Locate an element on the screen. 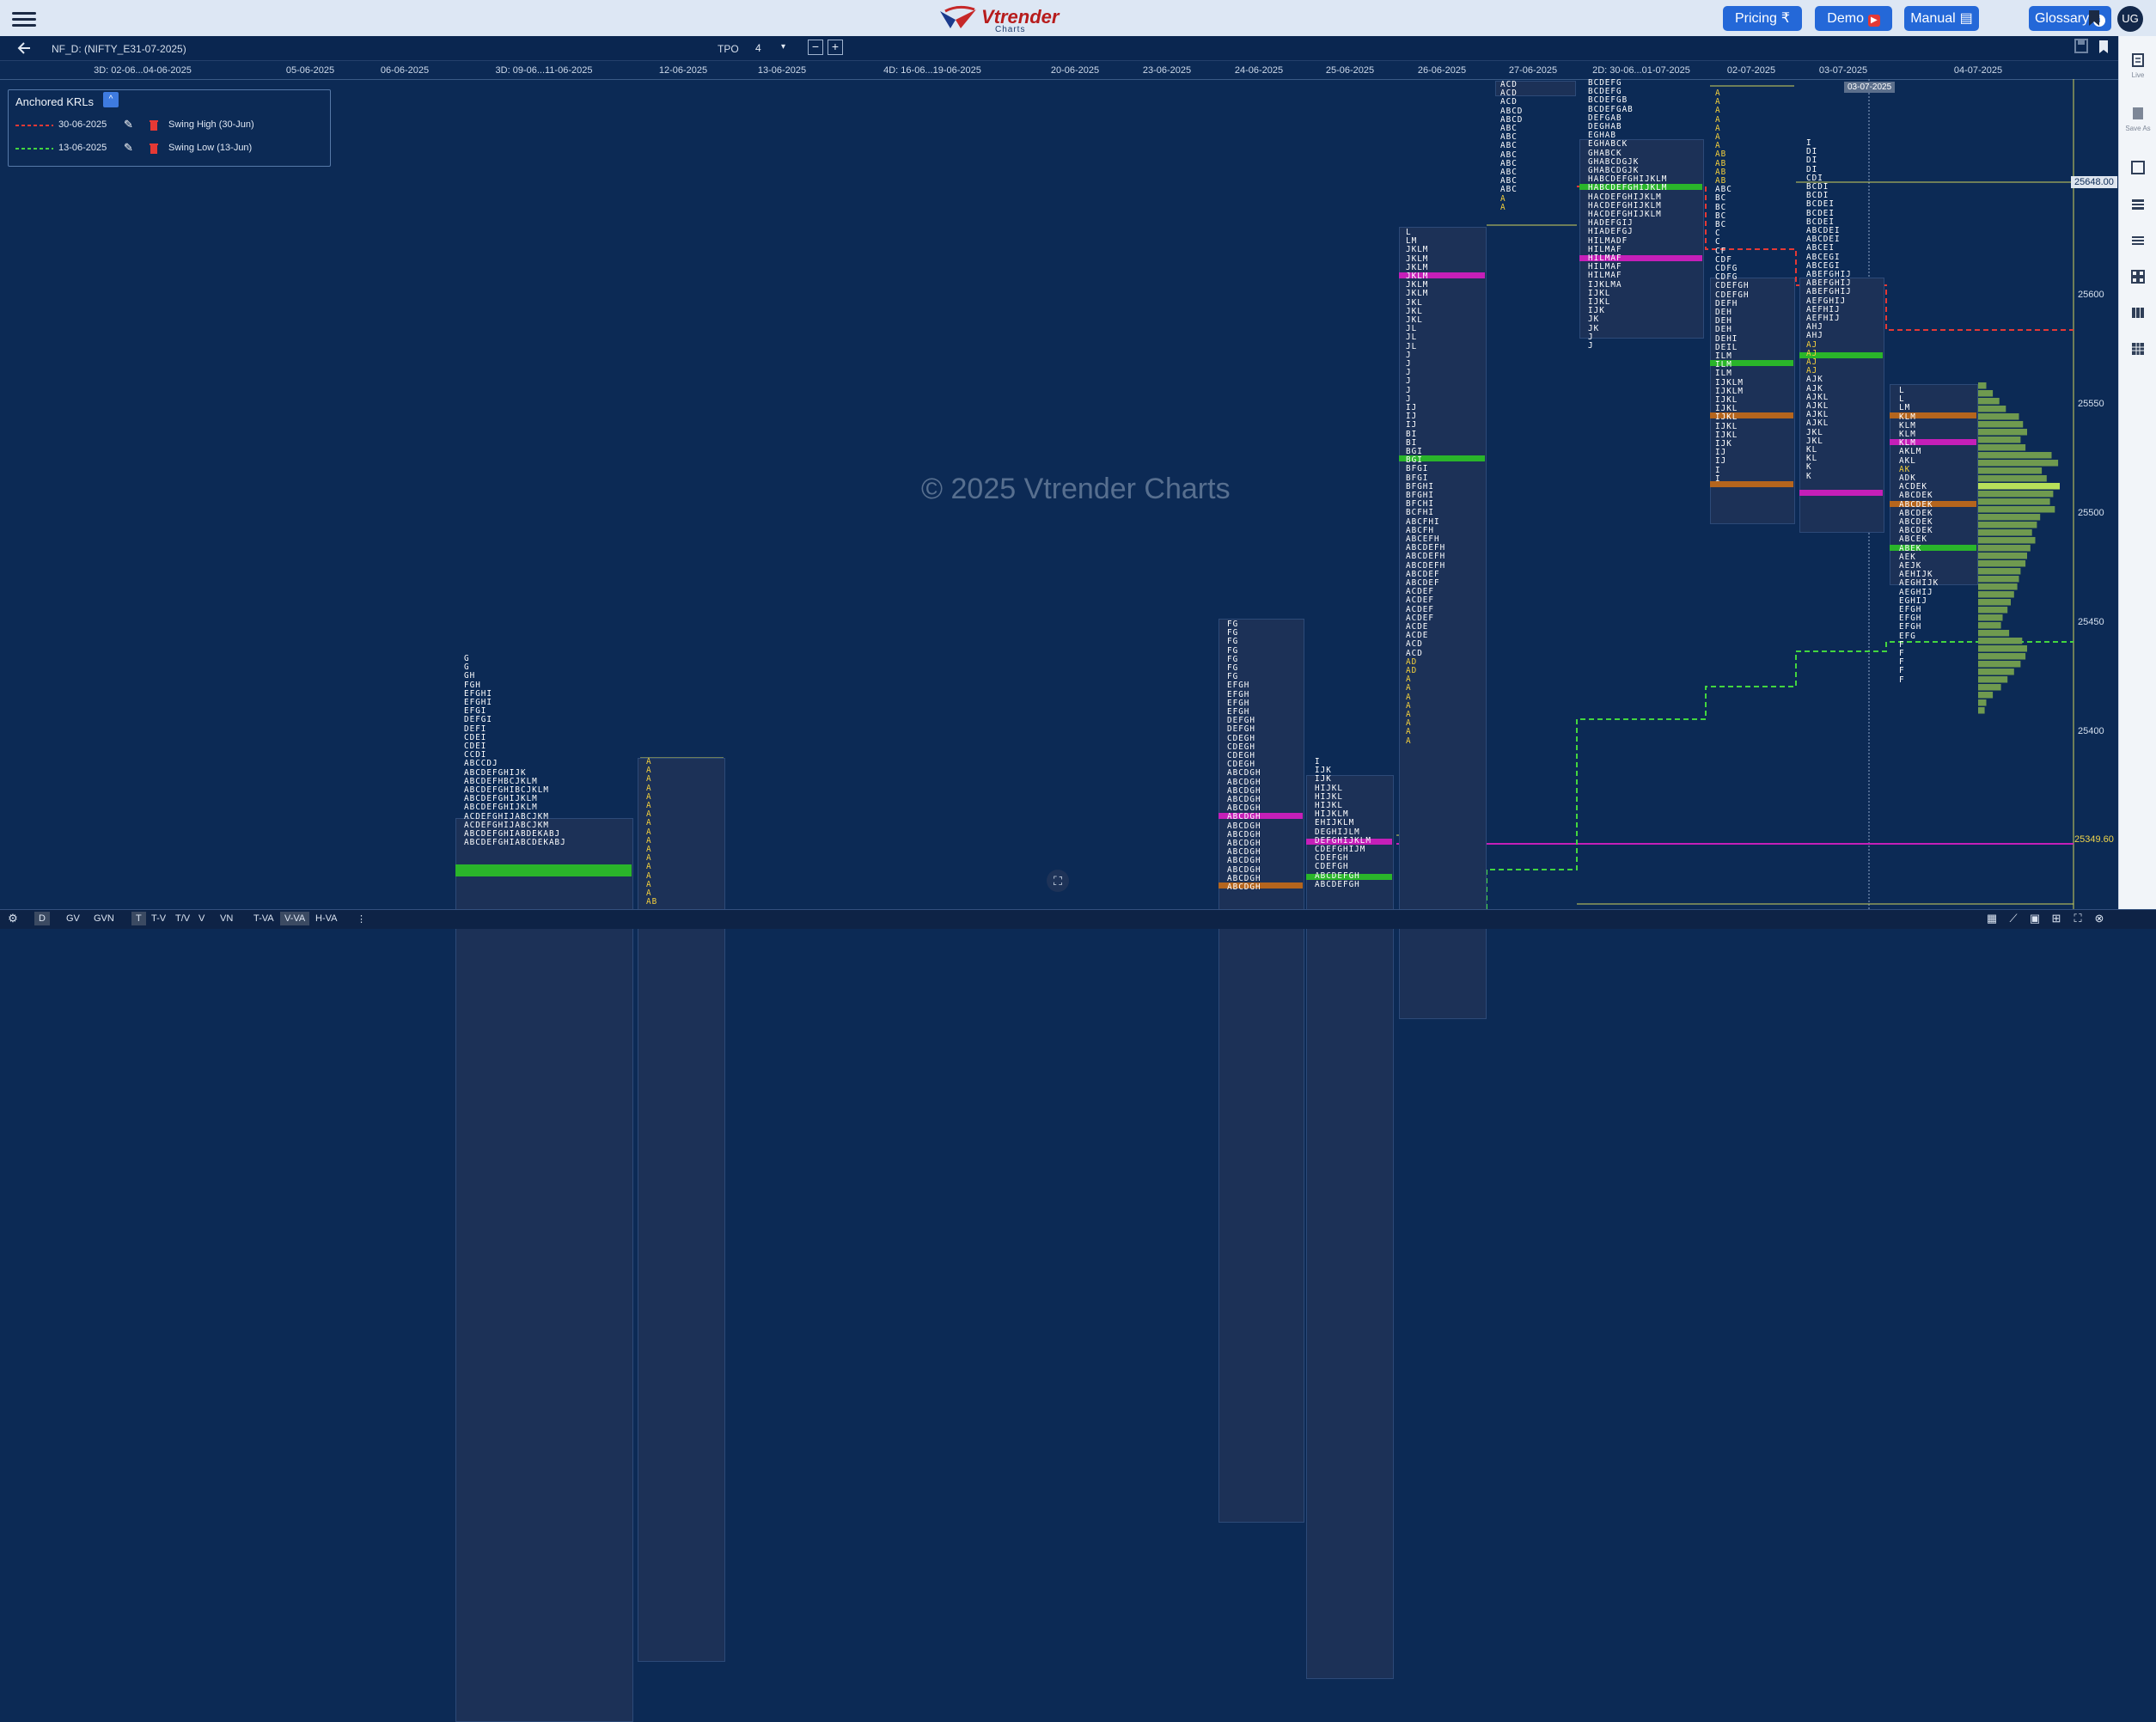 This screenshot has height=1722, width=2156. date-axis-label: 05-06-2025 is located at coordinates (310, 70).